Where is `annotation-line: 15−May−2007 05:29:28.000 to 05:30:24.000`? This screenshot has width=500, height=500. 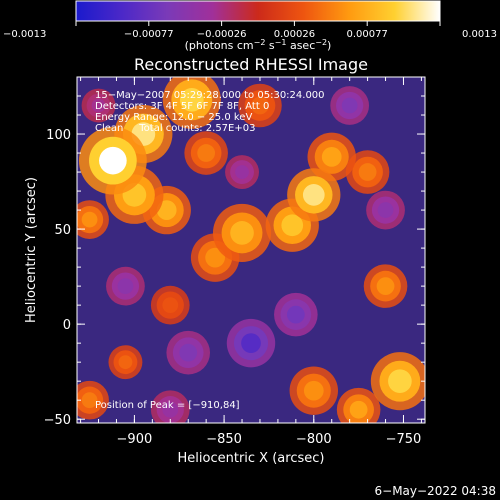
annotation-line: 15−May−2007 05:29:28.000 to 05:30:24.000 is located at coordinates (210, 95).